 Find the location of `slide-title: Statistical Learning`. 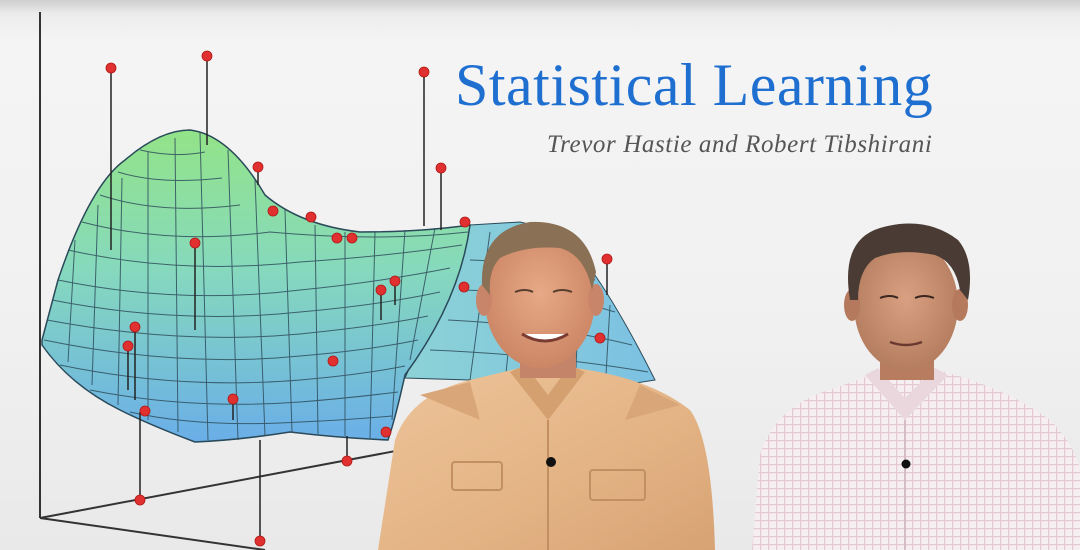

slide-title: Statistical Learning is located at coordinates (694, 85).